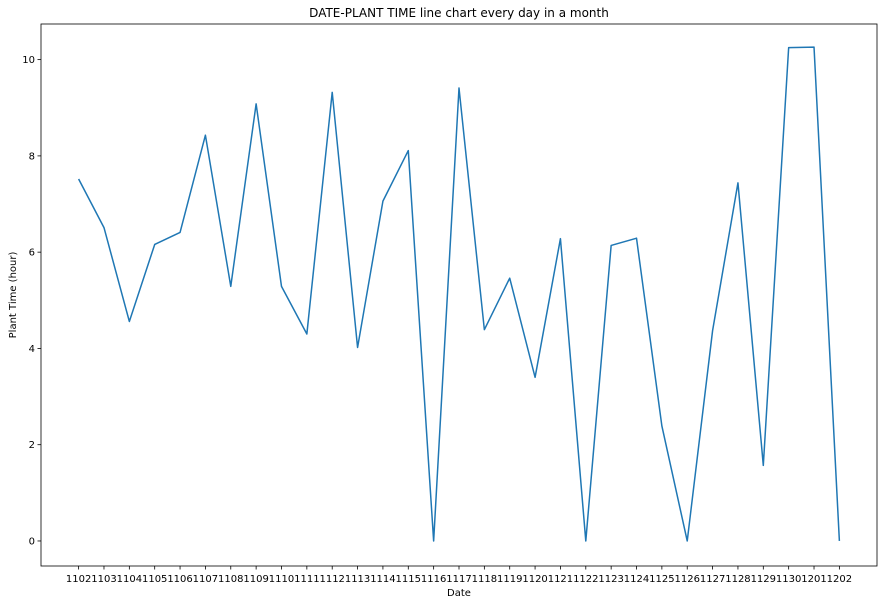  What do you see at coordinates (484, 579) in the screenshot?
I see `x-tick-label: 1118` at bounding box center [484, 579].